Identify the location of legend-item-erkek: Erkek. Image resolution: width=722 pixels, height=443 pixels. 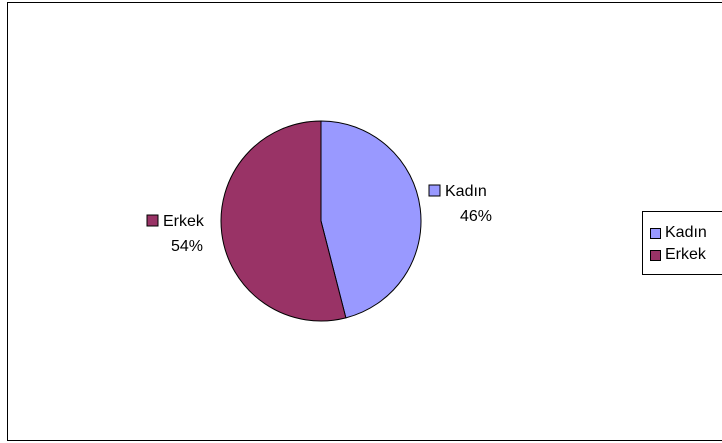
(678, 255).